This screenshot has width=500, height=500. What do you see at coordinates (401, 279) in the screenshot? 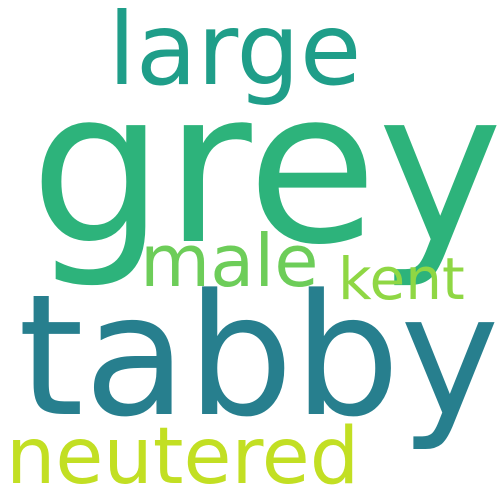
I see `word-kent: kent` at bounding box center [401, 279].